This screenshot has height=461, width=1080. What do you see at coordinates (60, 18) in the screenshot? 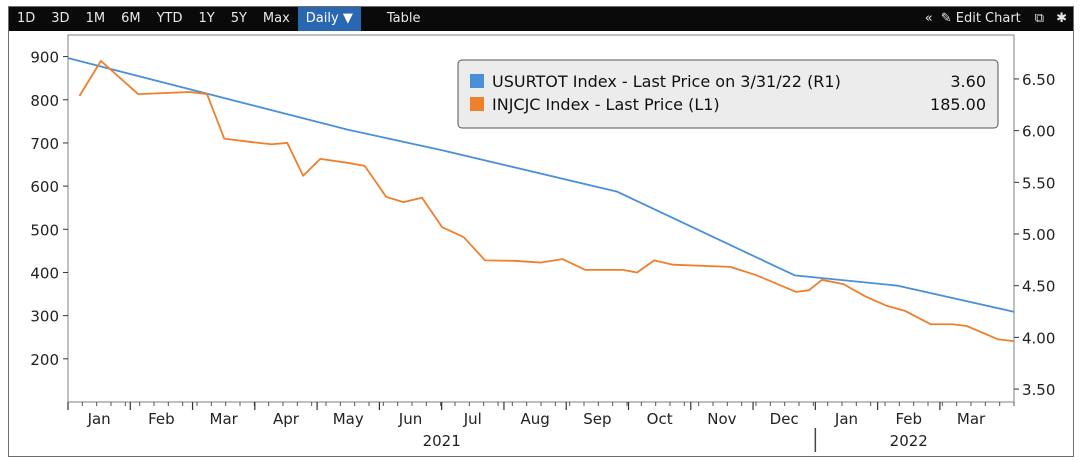
I see `range-button-3d: 3D` at bounding box center [60, 18].